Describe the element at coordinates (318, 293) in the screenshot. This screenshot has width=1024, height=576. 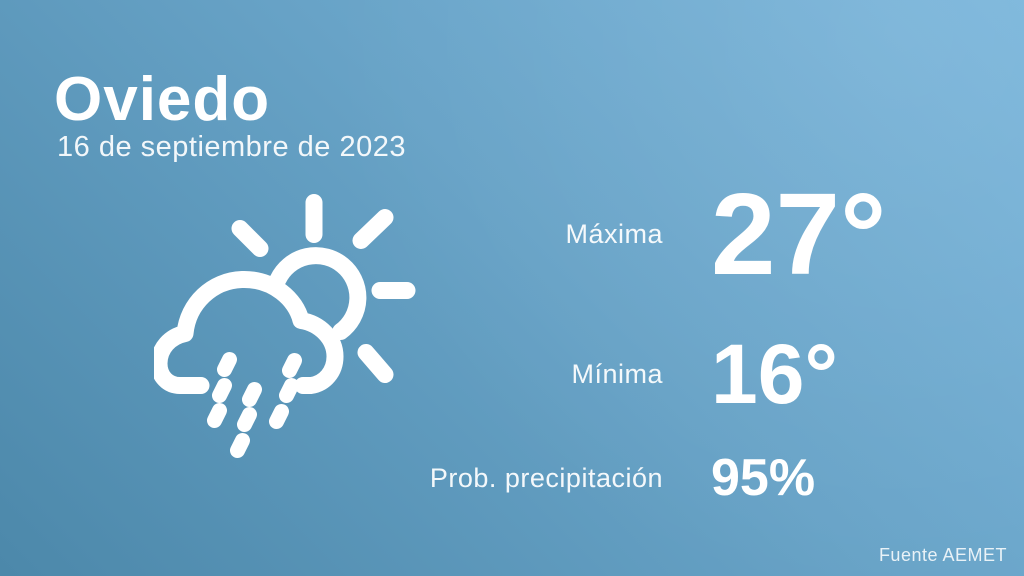
I see `sun-arc` at that location.